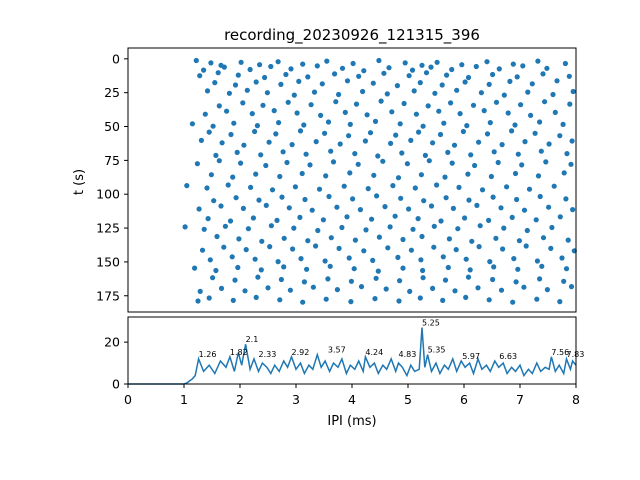 This screenshot has width=640, height=480. What do you see at coordinates (268, 354) in the screenshot?
I see `peak-label: 2.33` at bounding box center [268, 354].